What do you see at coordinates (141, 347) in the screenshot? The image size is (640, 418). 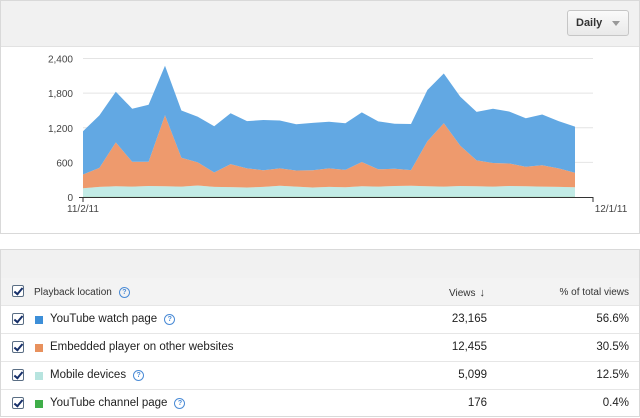 I see `row-label: Embedded player on other websites` at bounding box center [141, 347].